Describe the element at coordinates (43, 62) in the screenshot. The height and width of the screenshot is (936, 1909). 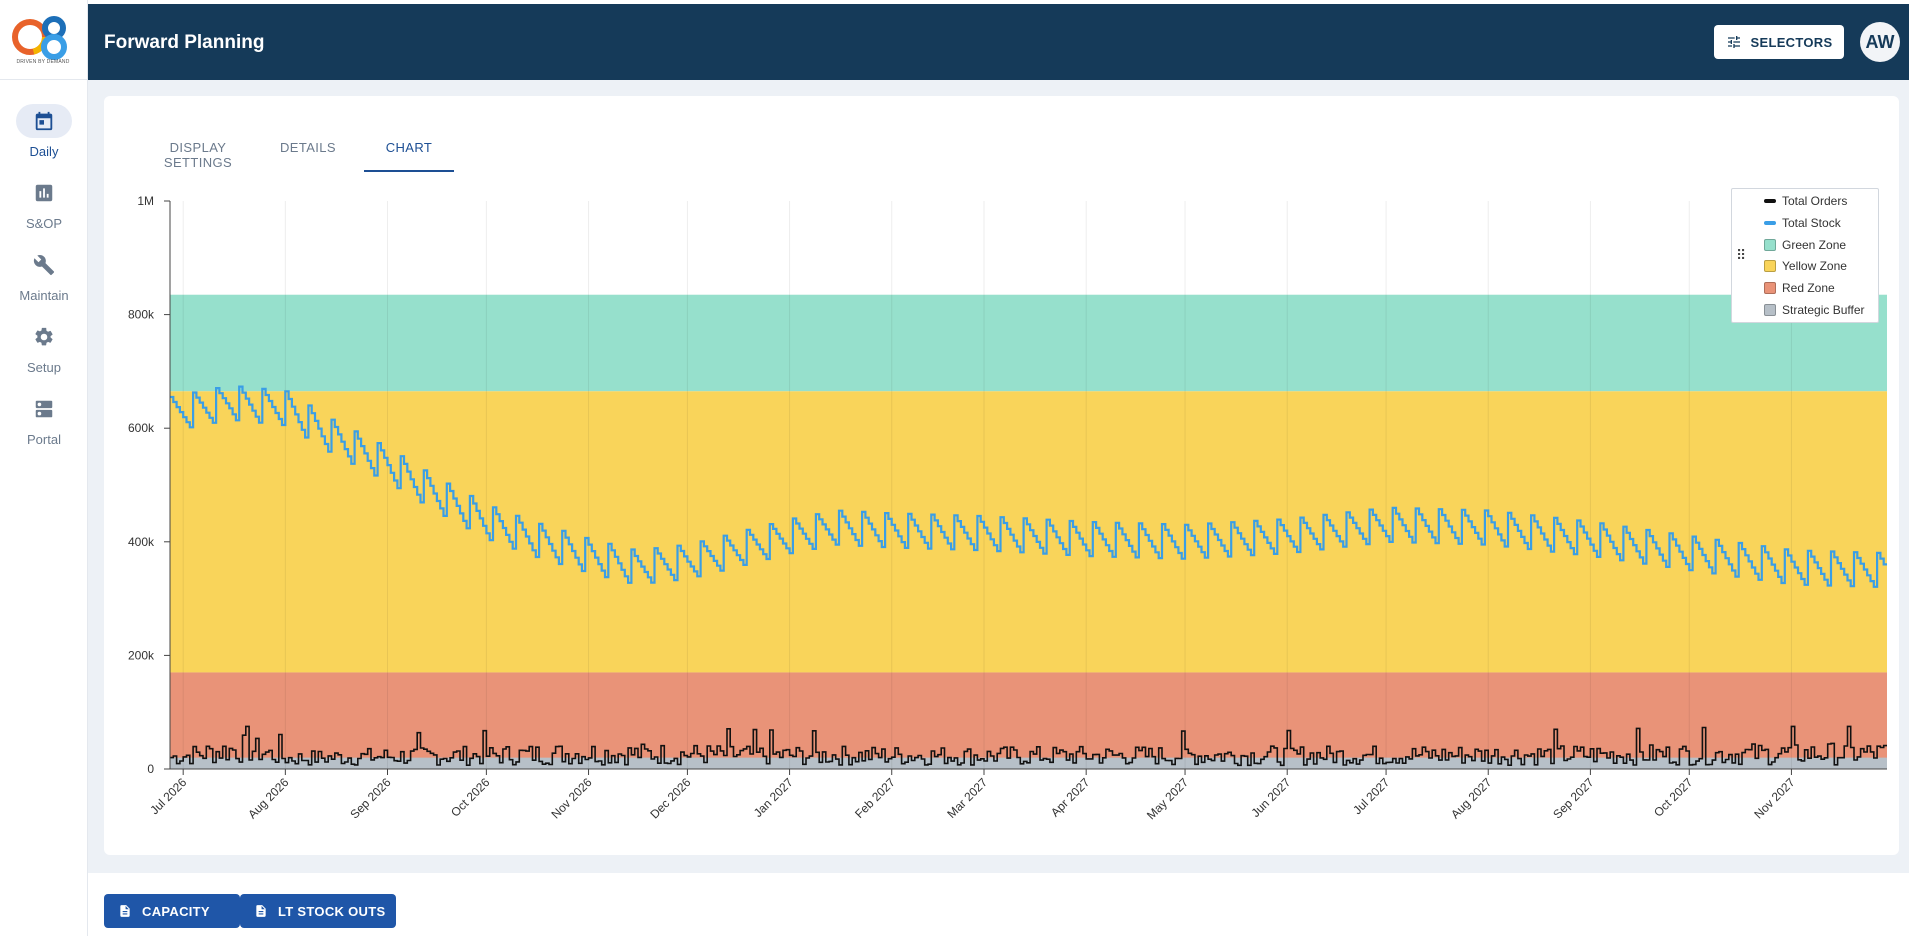
I see `logo-caption: DRIVEN BY DEMAND` at that location.